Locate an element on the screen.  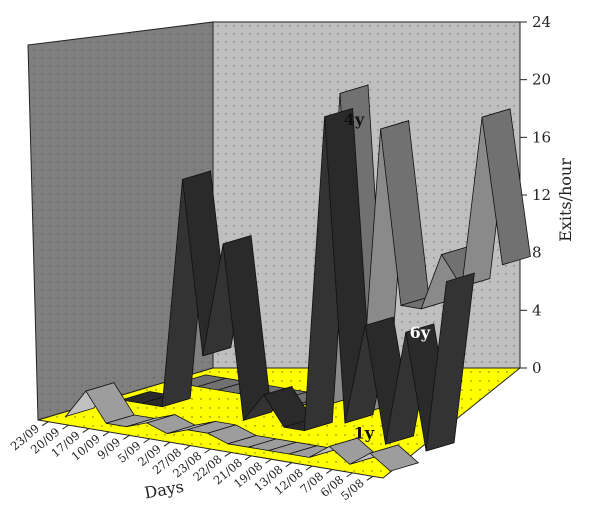
y-tick-label: 20 is located at coordinates (541, 80).